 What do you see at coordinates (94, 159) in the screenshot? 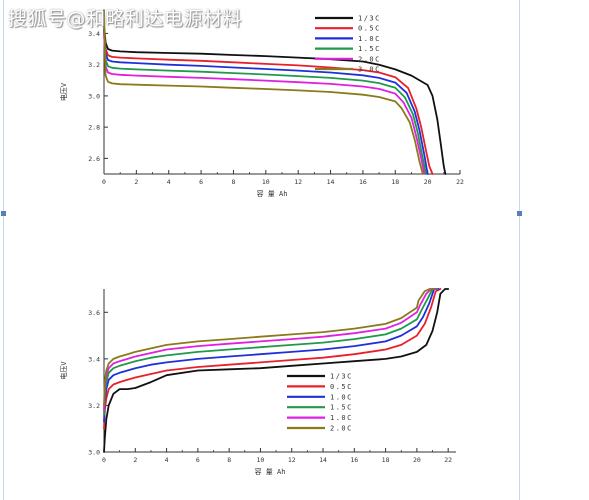
I see `y-tick-label: 2.6` at bounding box center [94, 159].